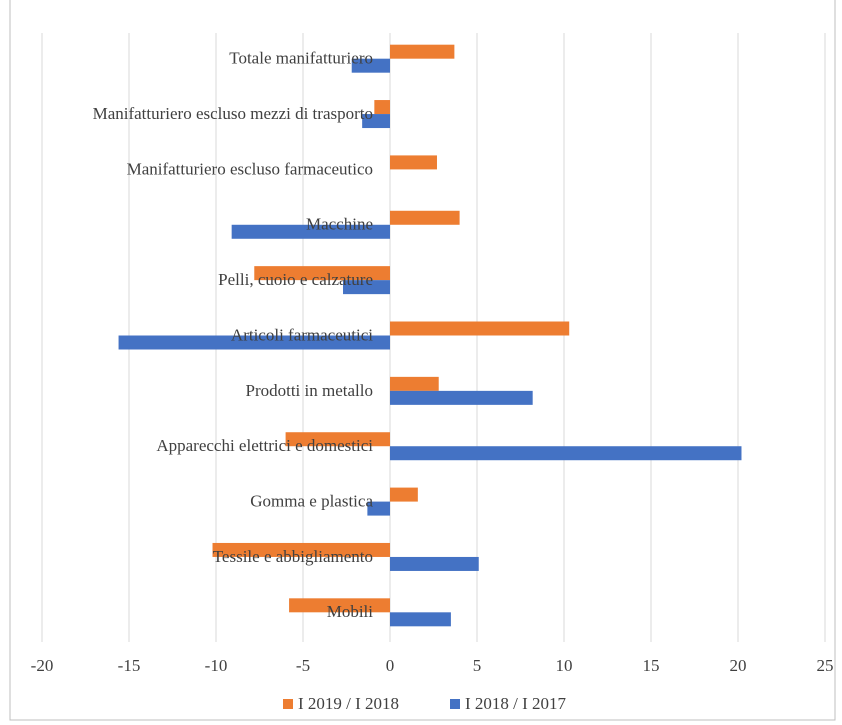  What do you see at coordinates (348, 703) in the screenshot?
I see `legend-label: I 2019 / I 2018` at bounding box center [348, 703].